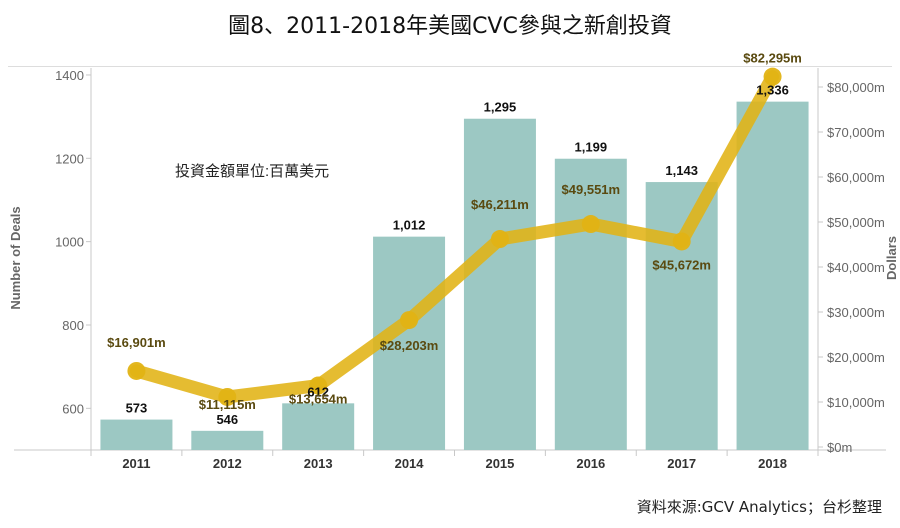 This screenshot has height=528, width=900. I want to click on chart-title: 圖8、2011-2018年美國CVC參與之新創投資, so click(450, 26).